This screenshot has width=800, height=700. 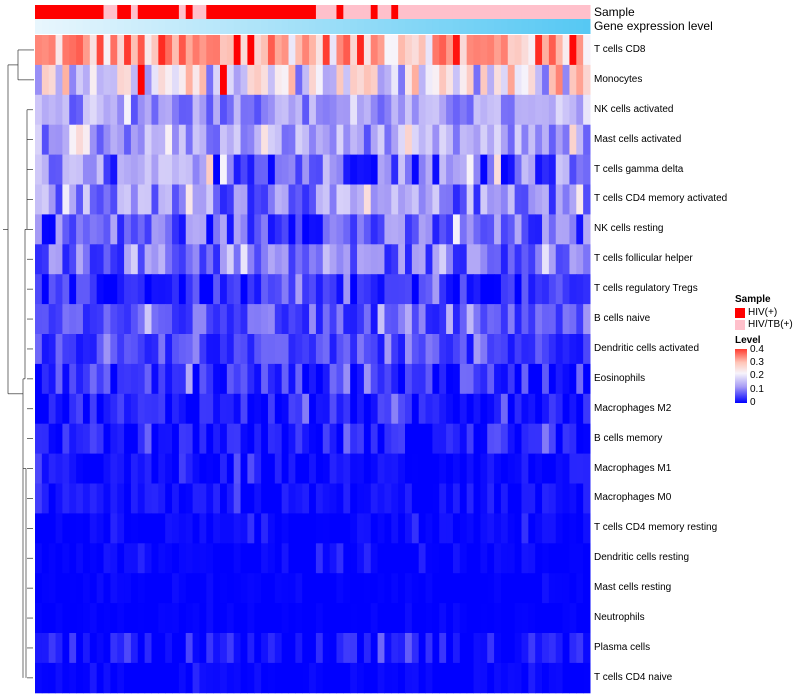 What do you see at coordinates (633, 468) in the screenshot?
I see `row-label: Macrophages M1` at bounding box center [633, 468].